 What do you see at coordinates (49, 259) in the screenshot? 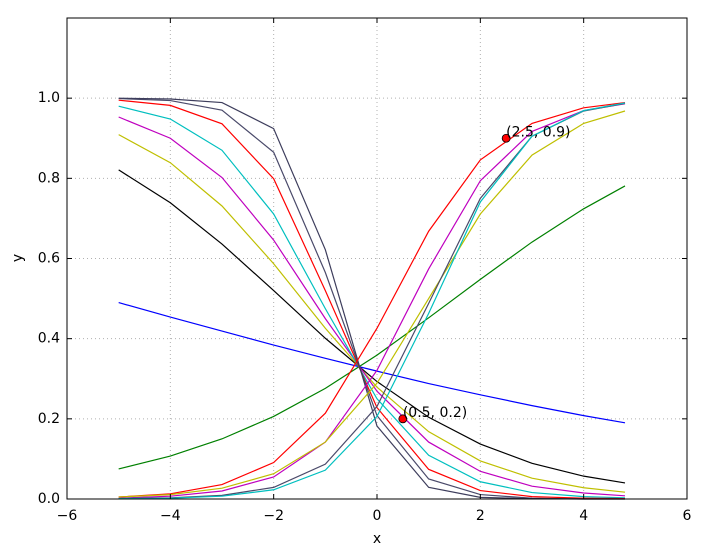
I see `y-tick-label: 0.6` at bounding box center [49, 259].